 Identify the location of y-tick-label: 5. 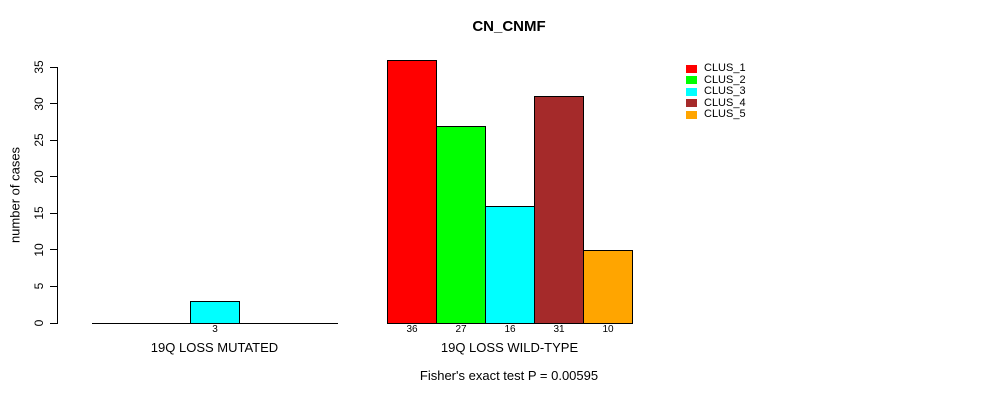
(39, 286).